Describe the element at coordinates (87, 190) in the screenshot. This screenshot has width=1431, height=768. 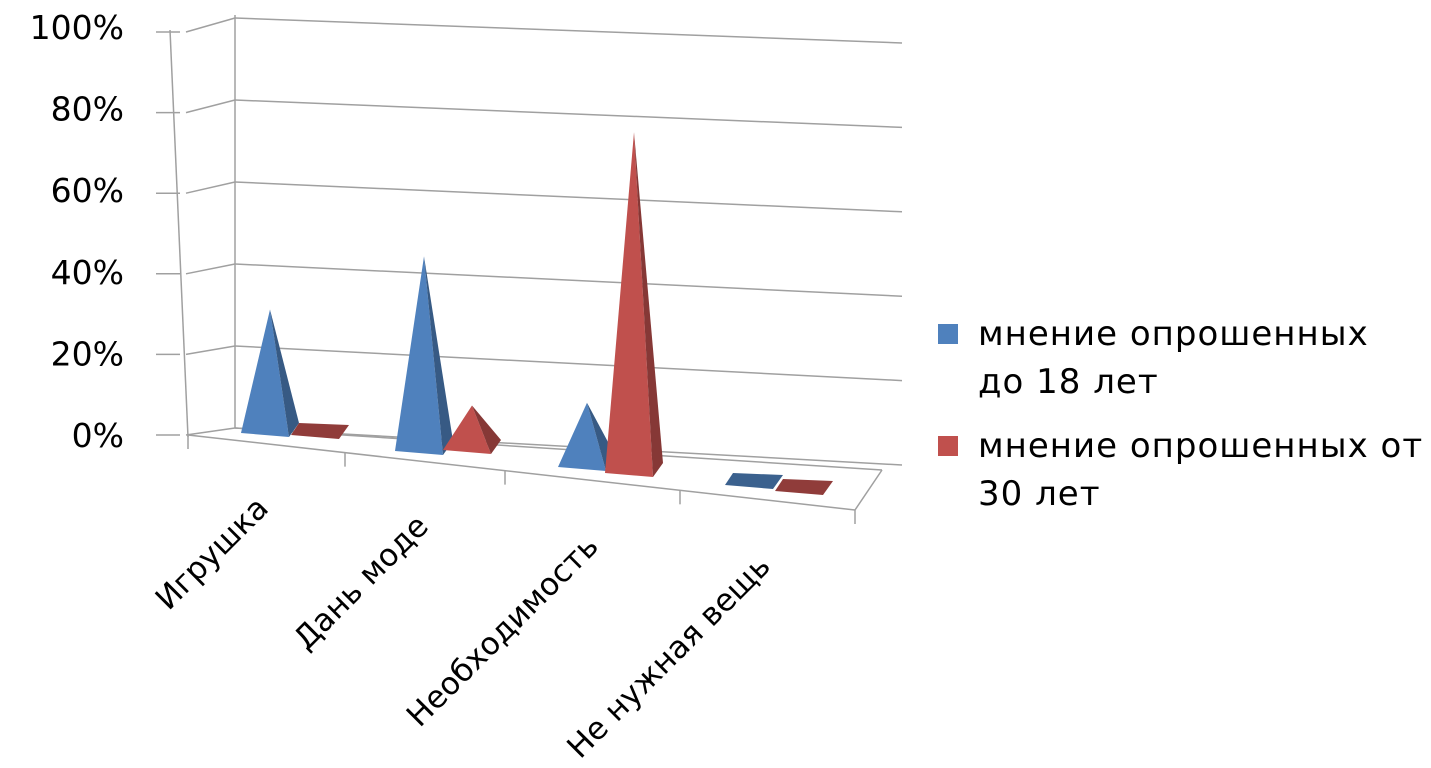
I see `y-tick-label: 60%` at that location.